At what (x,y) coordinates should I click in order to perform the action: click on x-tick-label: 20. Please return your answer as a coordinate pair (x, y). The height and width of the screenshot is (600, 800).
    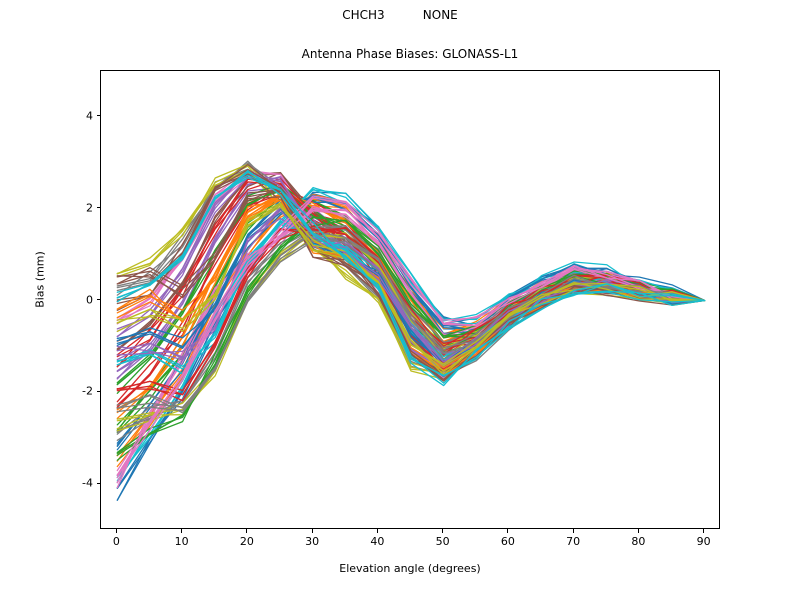
    Looking at the image, I should click on (246, 541).